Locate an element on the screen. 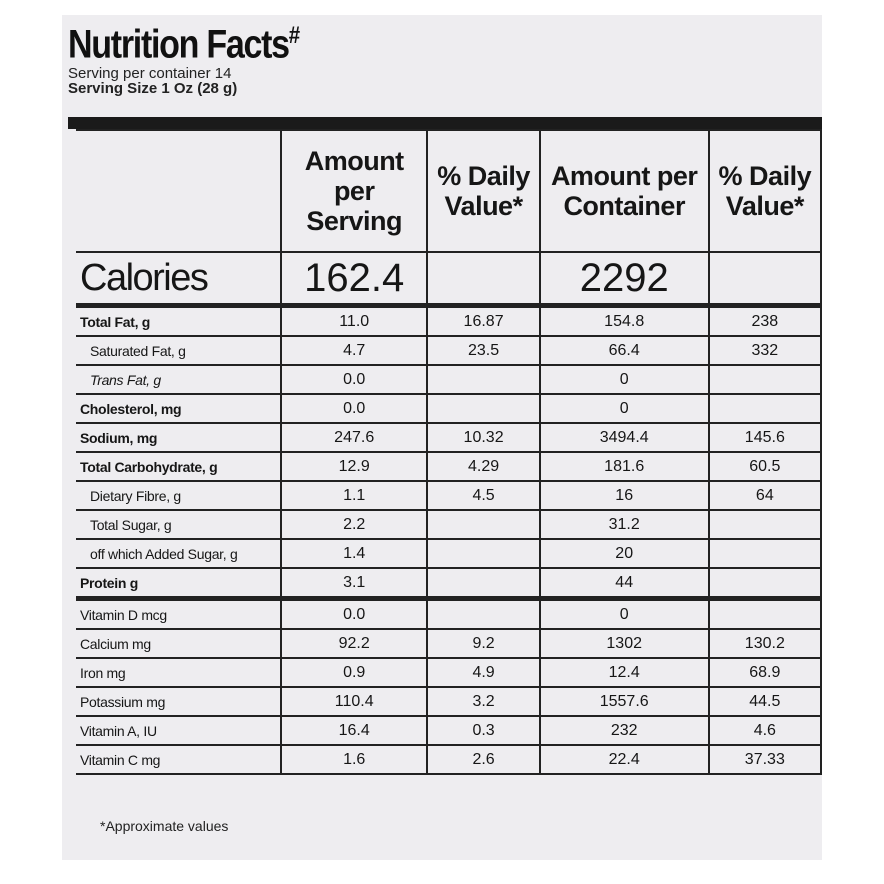  nutrient-row: Vitamin C mg 1.6 2.6 22.4 37.33 is located at coordinates (449, 759).